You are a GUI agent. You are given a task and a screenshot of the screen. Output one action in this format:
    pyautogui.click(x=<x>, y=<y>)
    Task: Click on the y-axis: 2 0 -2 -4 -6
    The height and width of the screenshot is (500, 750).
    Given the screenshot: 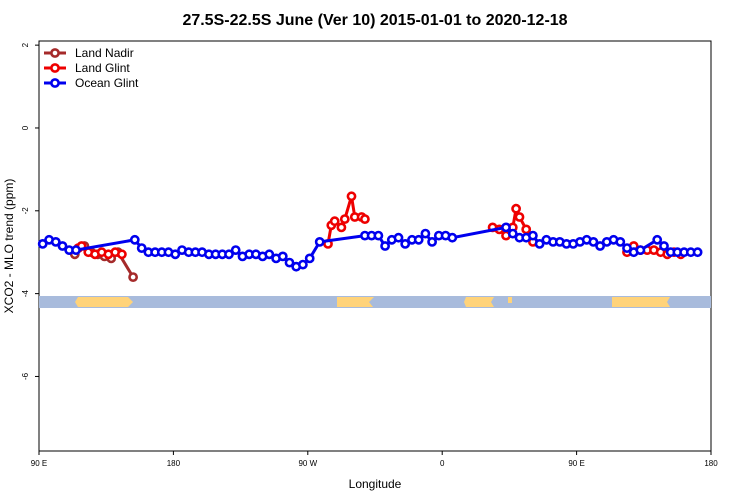 What is the action you would take?
    pyautogui.click(x=30, y=211)
    